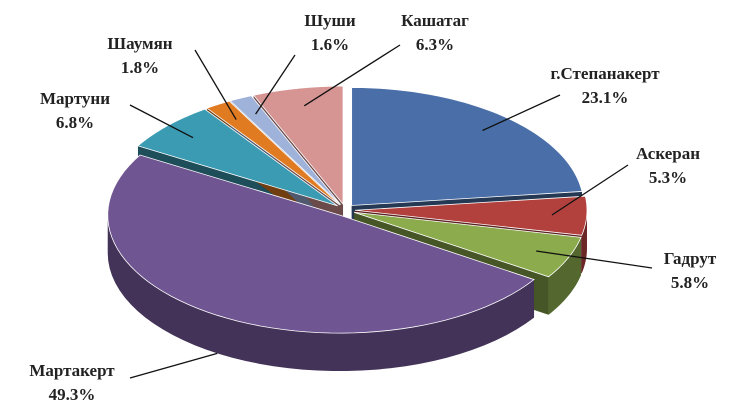  I want to click on slice-label: Мартуни, so click(75, 98).